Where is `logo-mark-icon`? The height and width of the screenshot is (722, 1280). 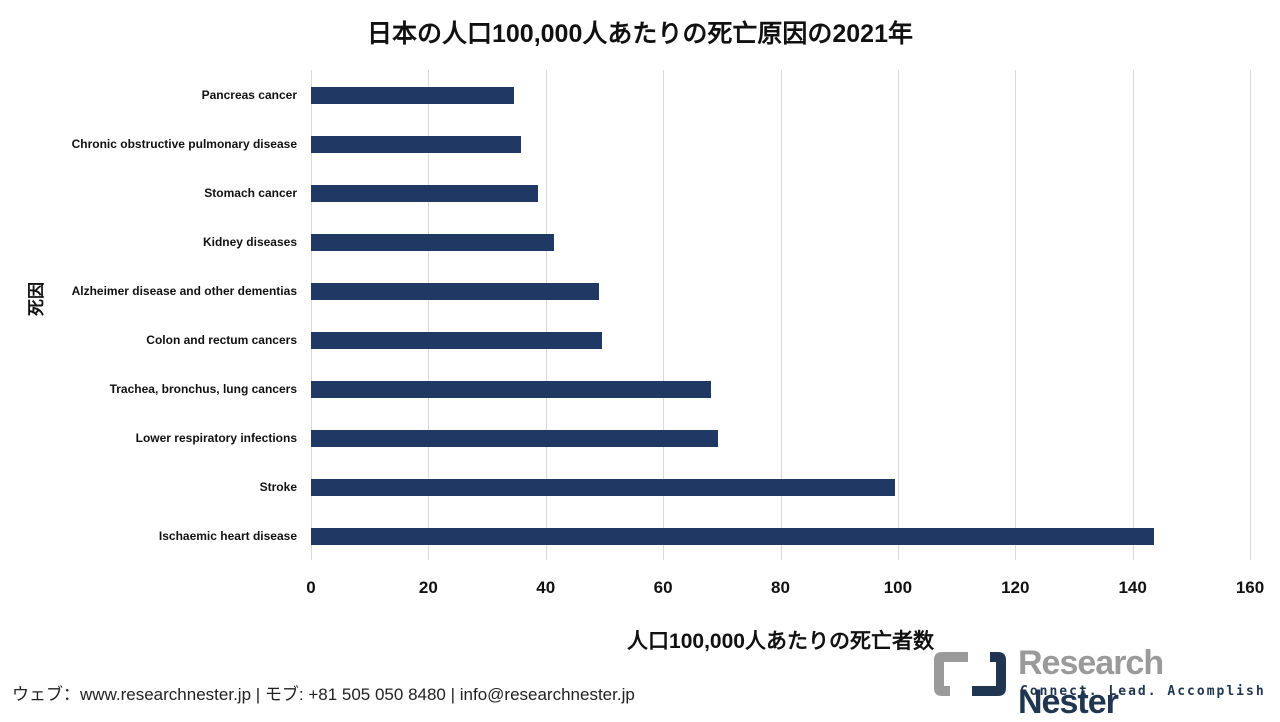 logo-mark-icon is located at coordinates (970, 674).